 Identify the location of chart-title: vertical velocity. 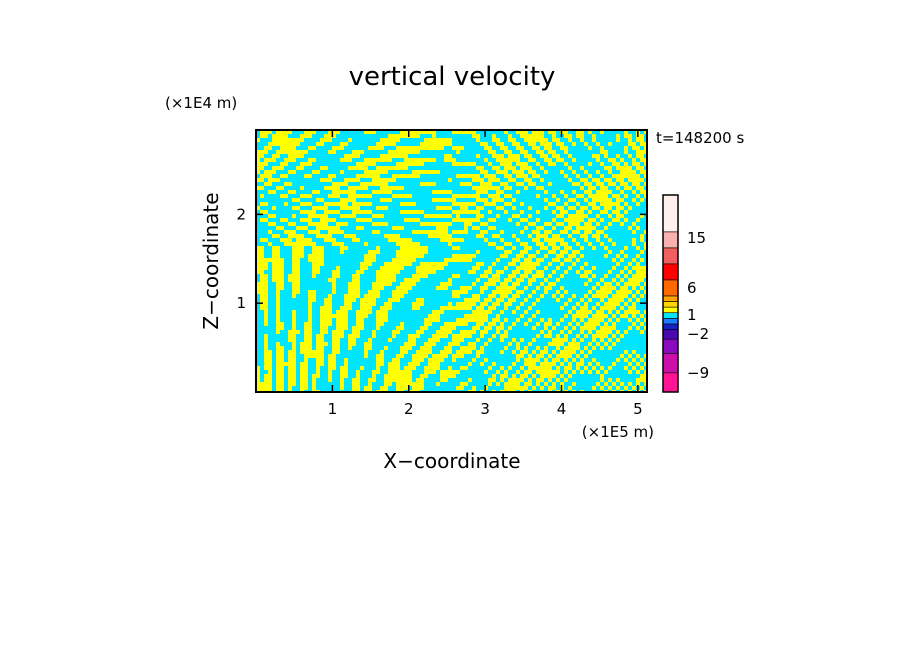
(452, 77).